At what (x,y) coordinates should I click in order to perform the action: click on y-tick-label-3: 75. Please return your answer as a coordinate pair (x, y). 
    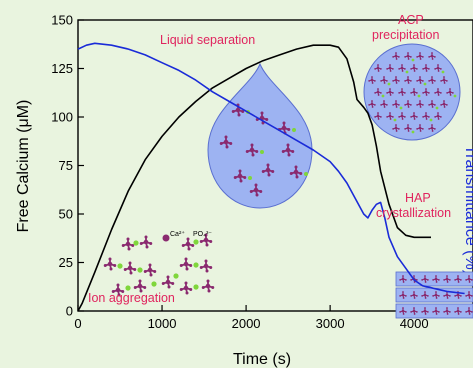
    Looking at the image, I should click on (66, 165).